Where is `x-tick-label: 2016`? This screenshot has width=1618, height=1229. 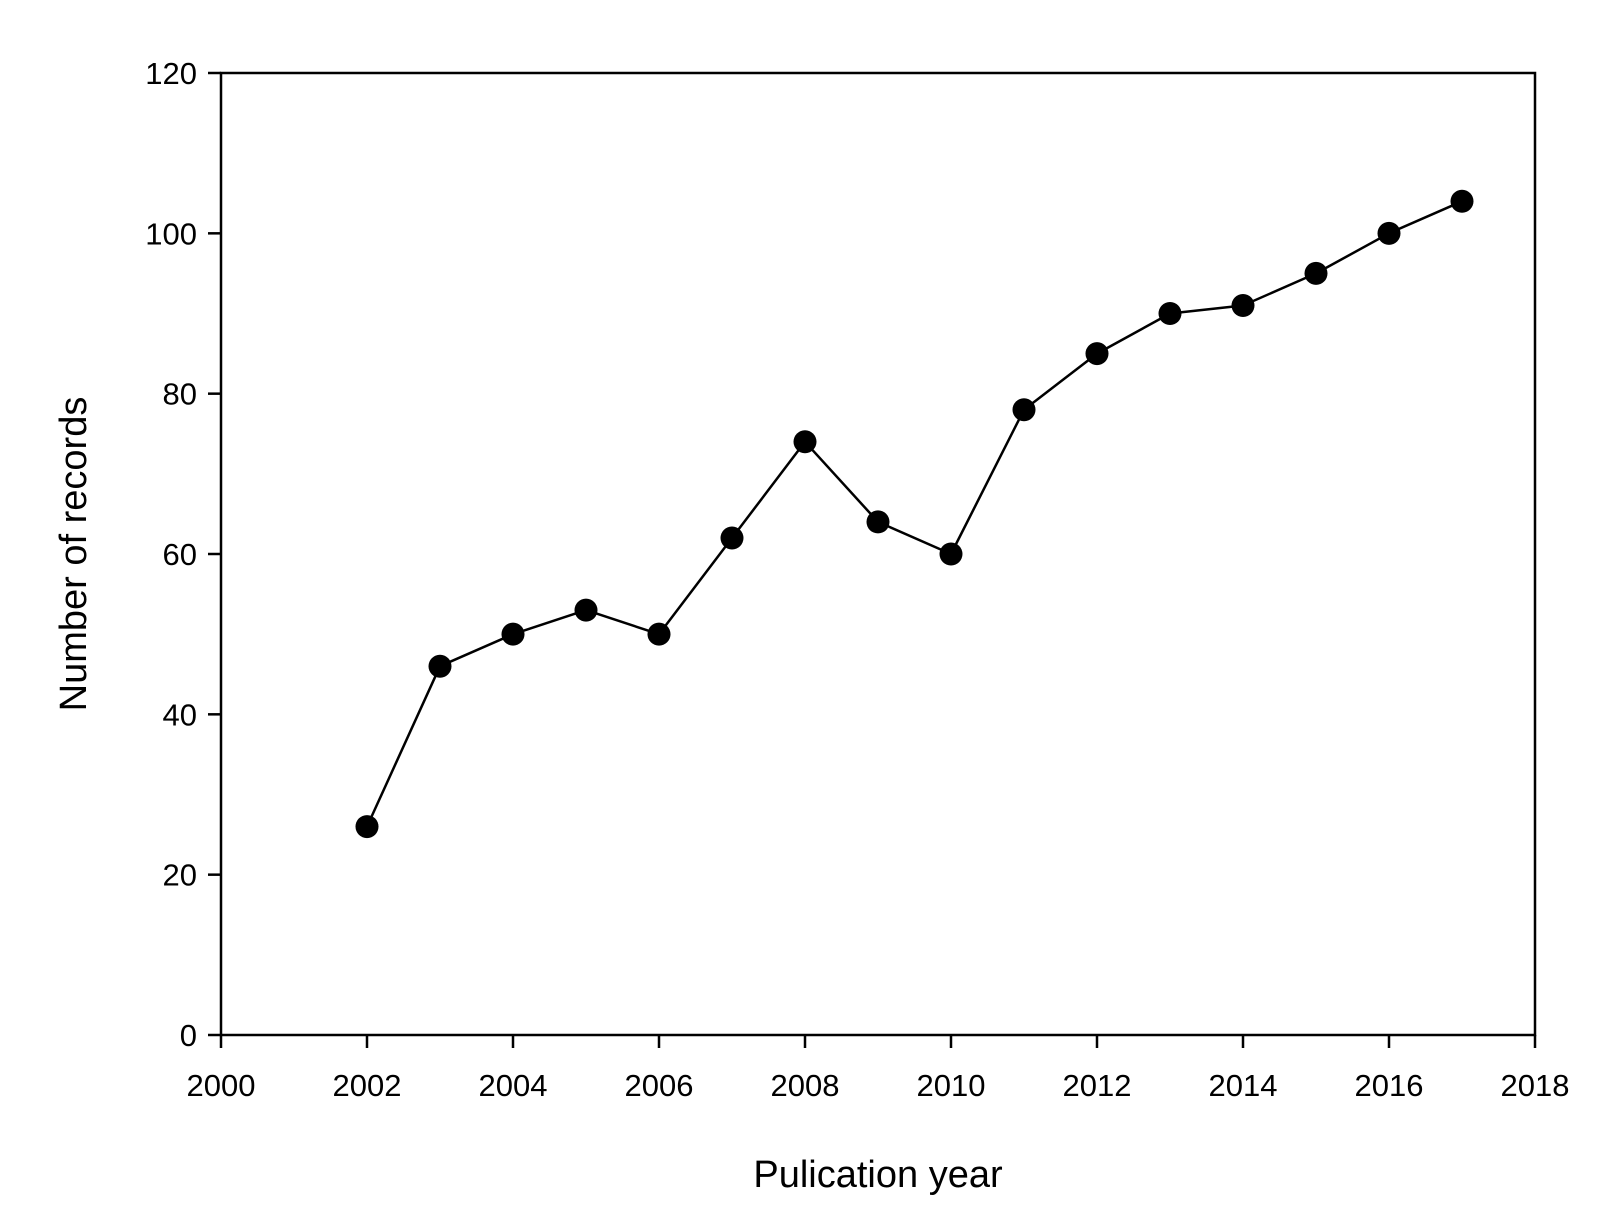
x-tick-label: 2016 is located at coordinates (1389, 1085).